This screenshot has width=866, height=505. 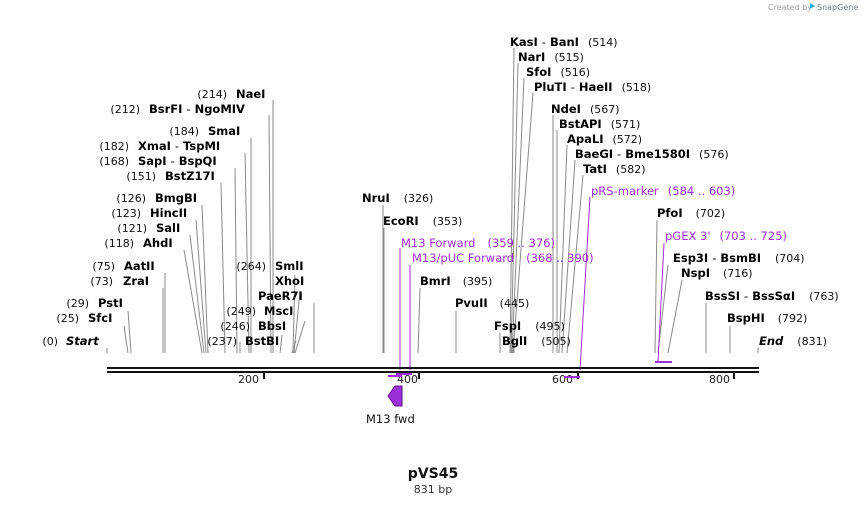 I want to click on primer-bars, so click(x=530, y=369).